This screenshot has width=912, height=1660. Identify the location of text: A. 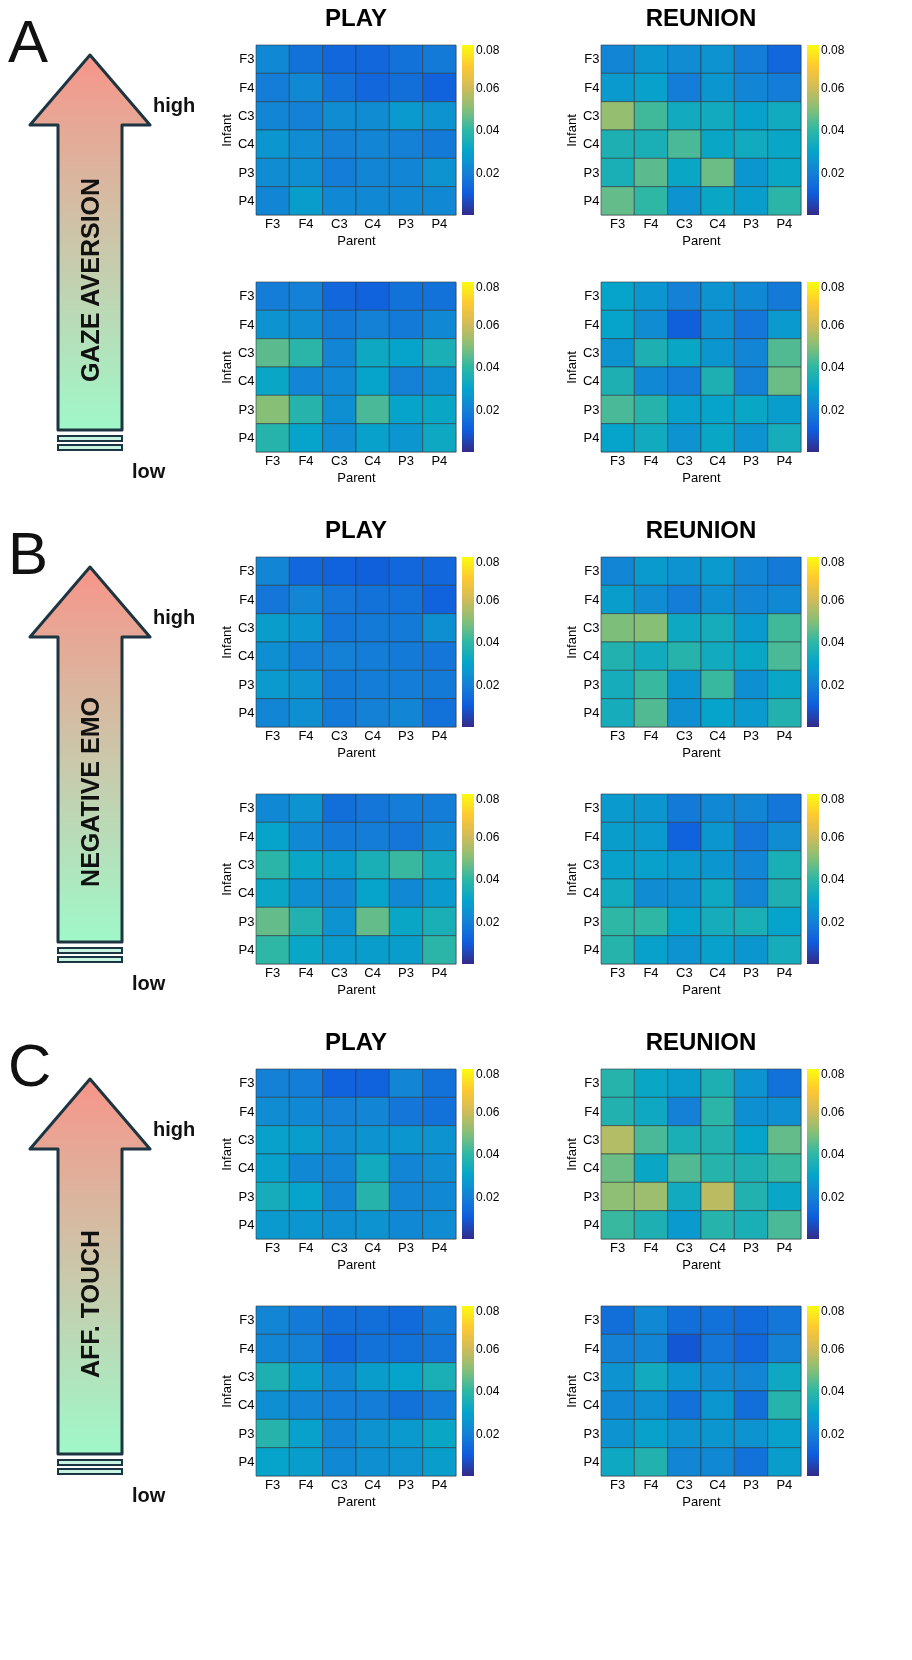
(28, 41).